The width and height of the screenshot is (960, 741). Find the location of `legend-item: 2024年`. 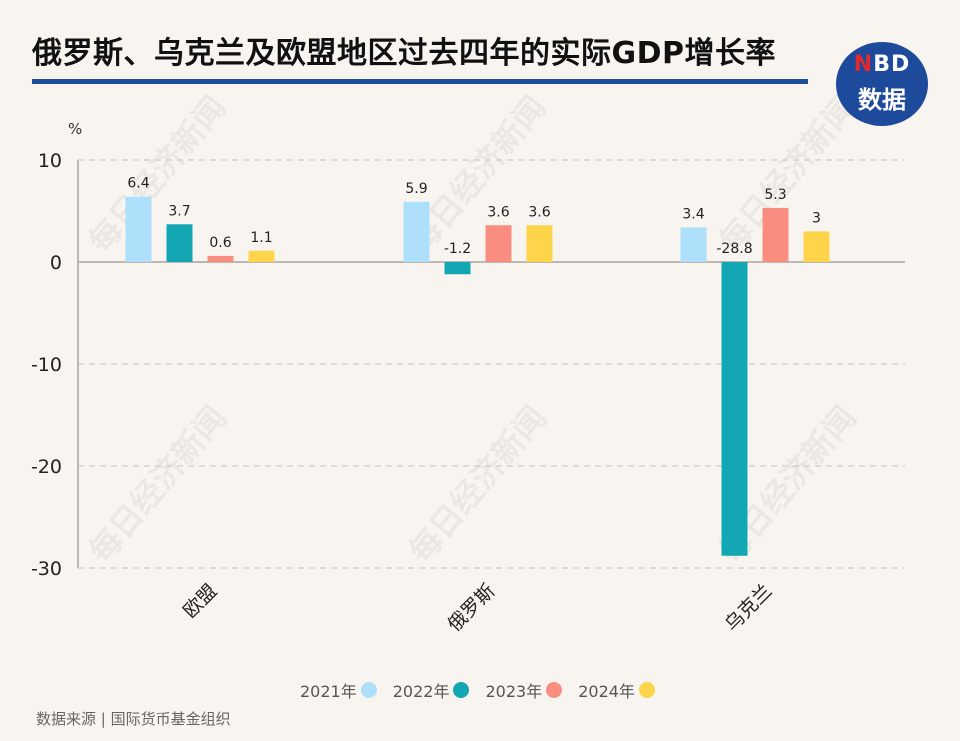

legend-item: 2024年 is located at coordinates (616, 690).